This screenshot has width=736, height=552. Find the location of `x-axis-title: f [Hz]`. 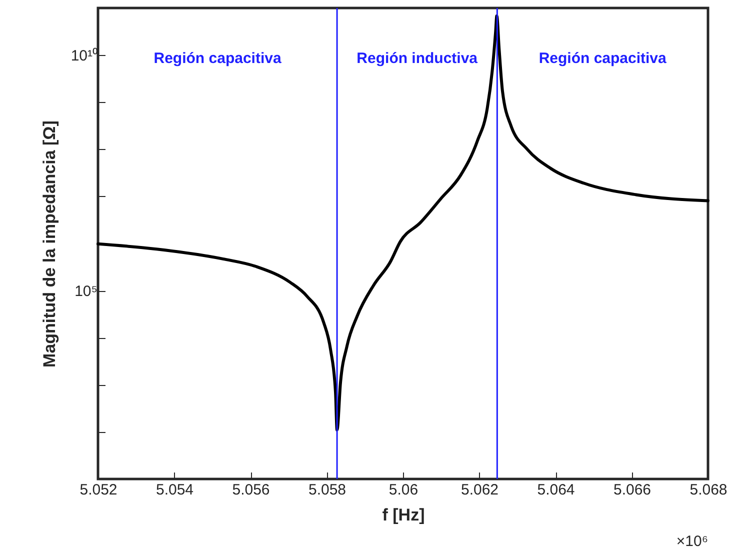

x-axis-title: f [Hz] is located at coordinates (403, 515).